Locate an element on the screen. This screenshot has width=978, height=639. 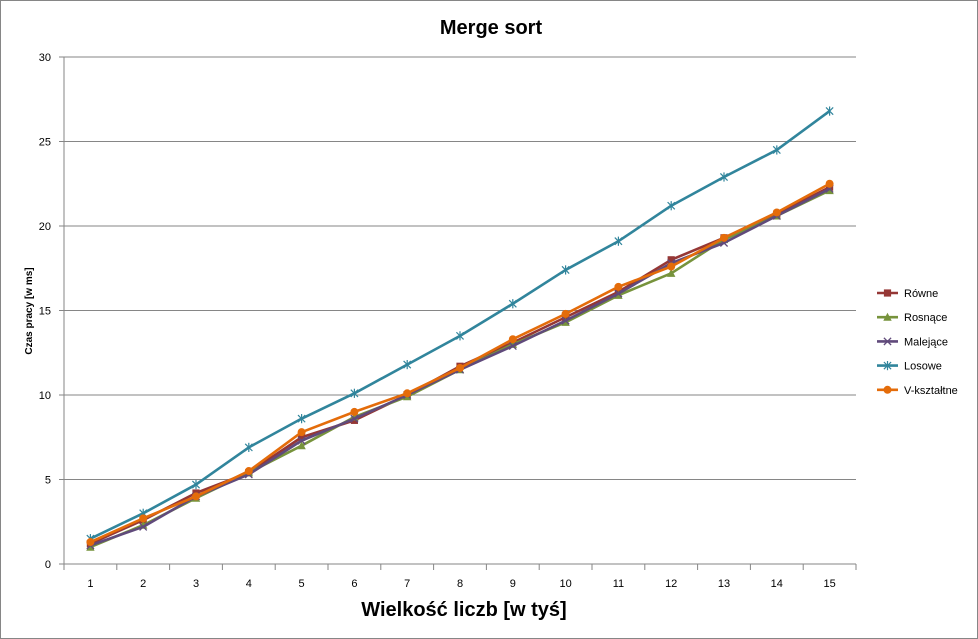
x-tick-label: 4 is located at coordinates (249, 584).